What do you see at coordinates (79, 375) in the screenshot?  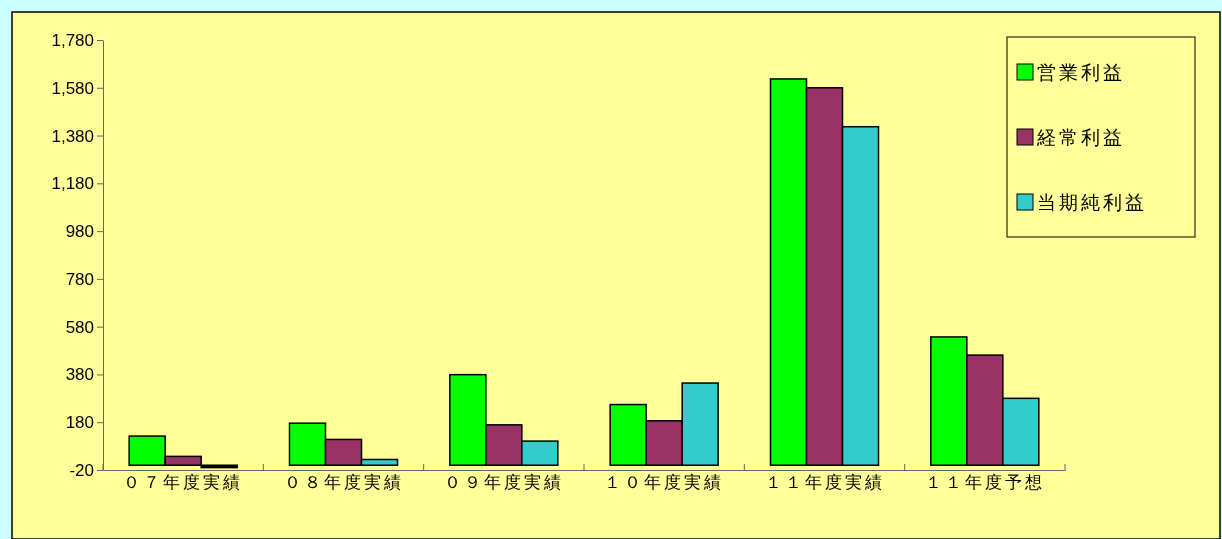 I see `y-tick-label: 380` at bounding box center [79, 375].